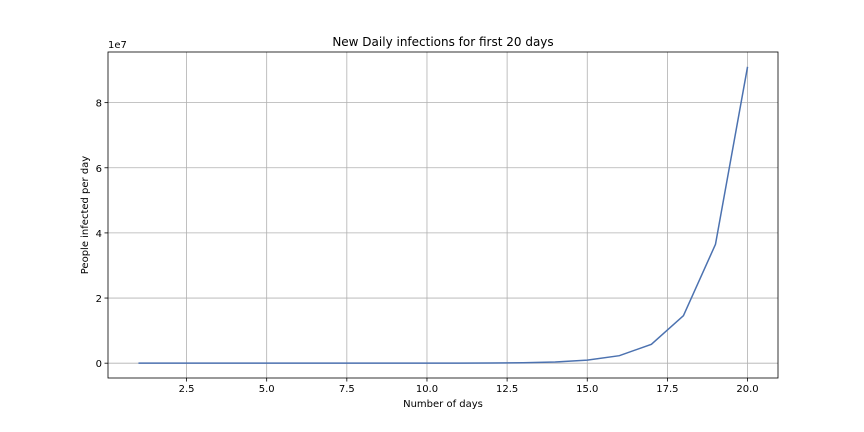  Describe the element at coordinates (99, 234) in the screenshot. I see `y-tick-label: 4` at that location.